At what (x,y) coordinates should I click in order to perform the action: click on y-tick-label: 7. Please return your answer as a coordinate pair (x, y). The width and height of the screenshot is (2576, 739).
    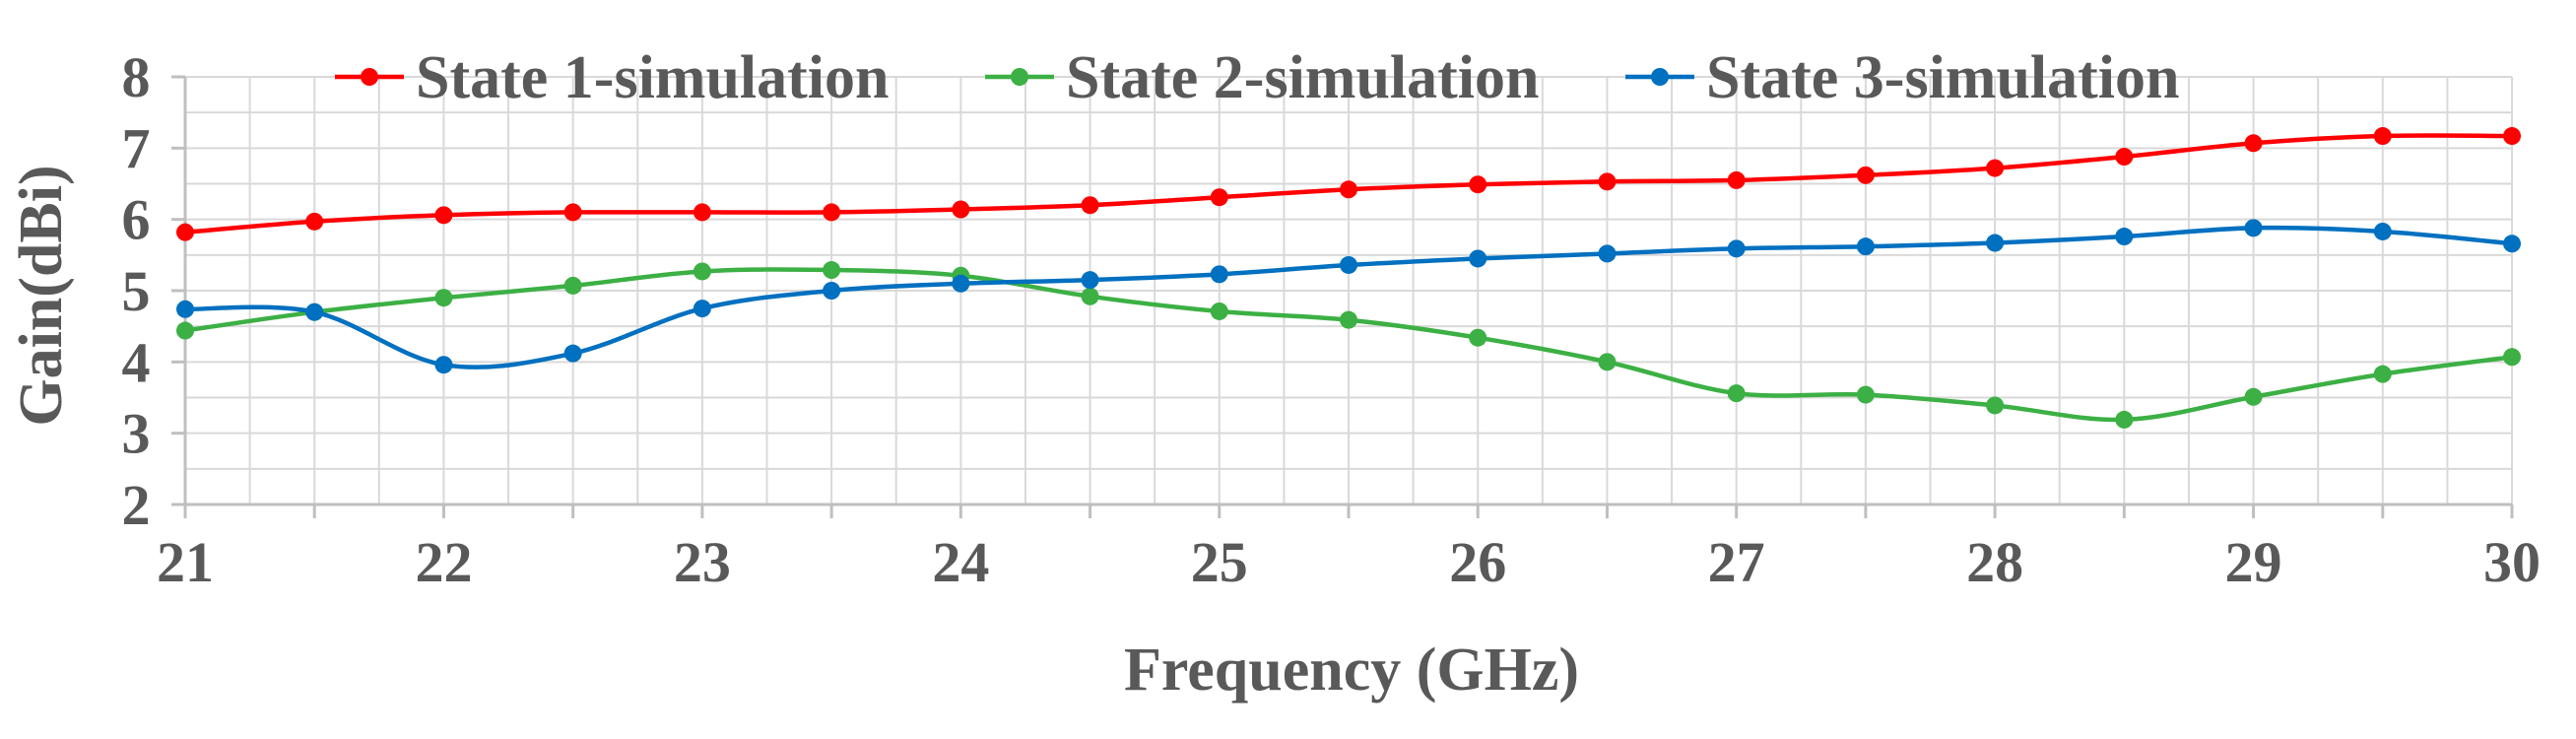
    Looking at the image, I should click on (137, 148).